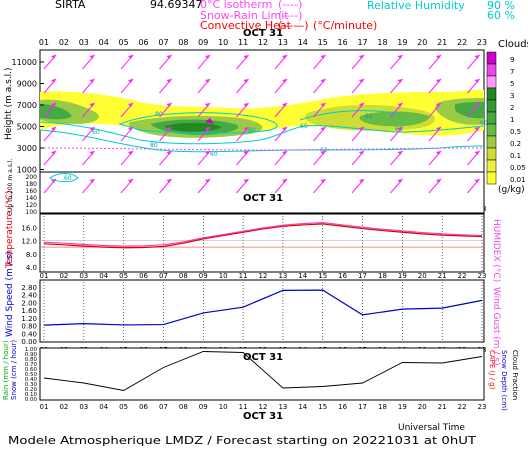 Image resolution: width=528 pixels, height=450 pixels. I want to click on cloud-ytick: 7000, so click(27, 105).